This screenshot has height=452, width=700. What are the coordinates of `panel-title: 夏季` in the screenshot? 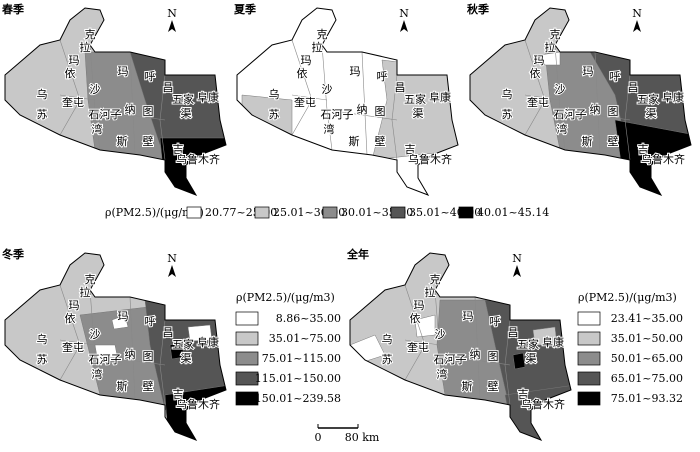 It's located at (245, 9).